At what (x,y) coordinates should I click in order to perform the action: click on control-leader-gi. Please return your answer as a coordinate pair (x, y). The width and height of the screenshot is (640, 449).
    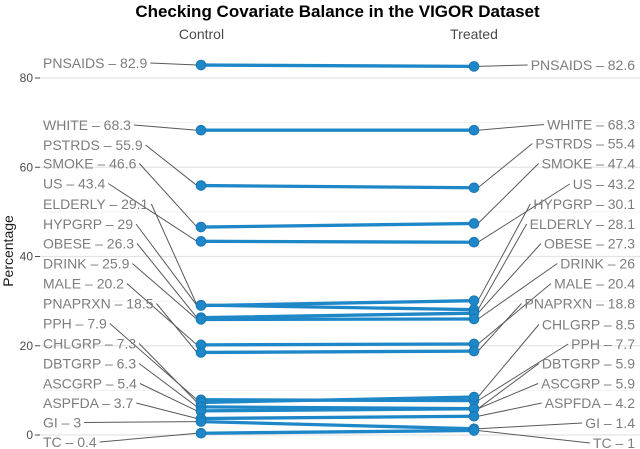
    Looking at the image, I should click on (141, 422).